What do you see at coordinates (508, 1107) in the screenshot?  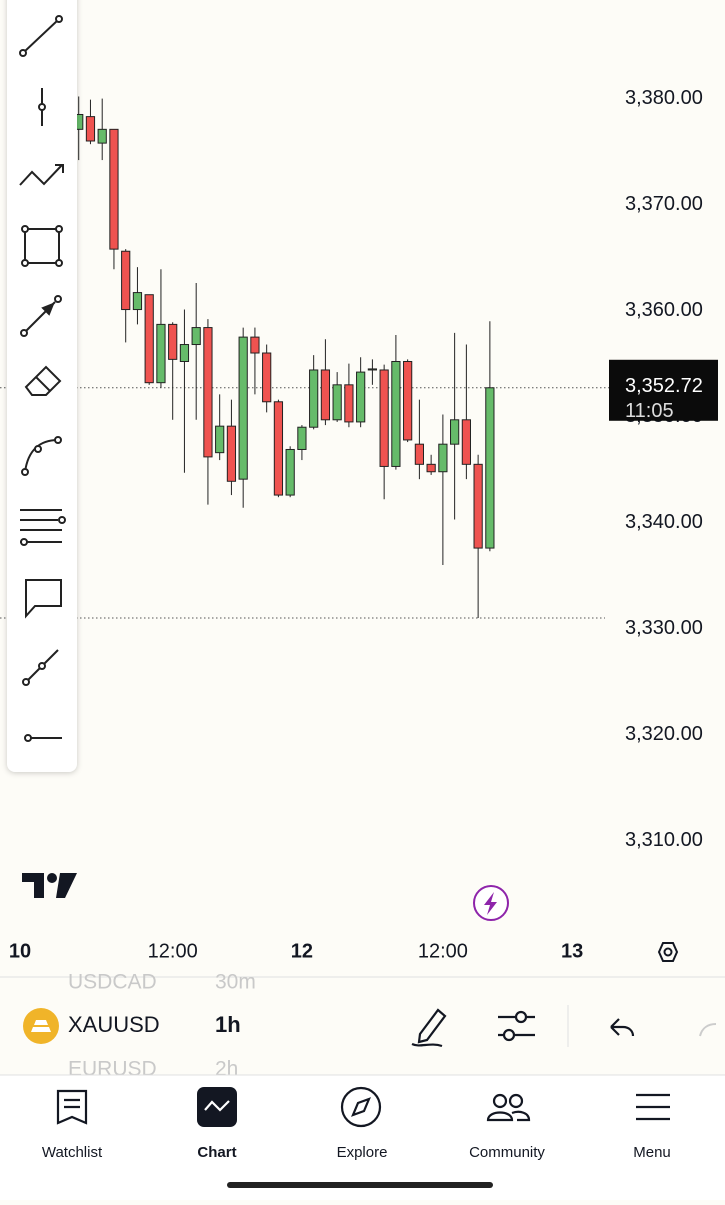 I see `community-icon` at bounding box center [508, 1107].